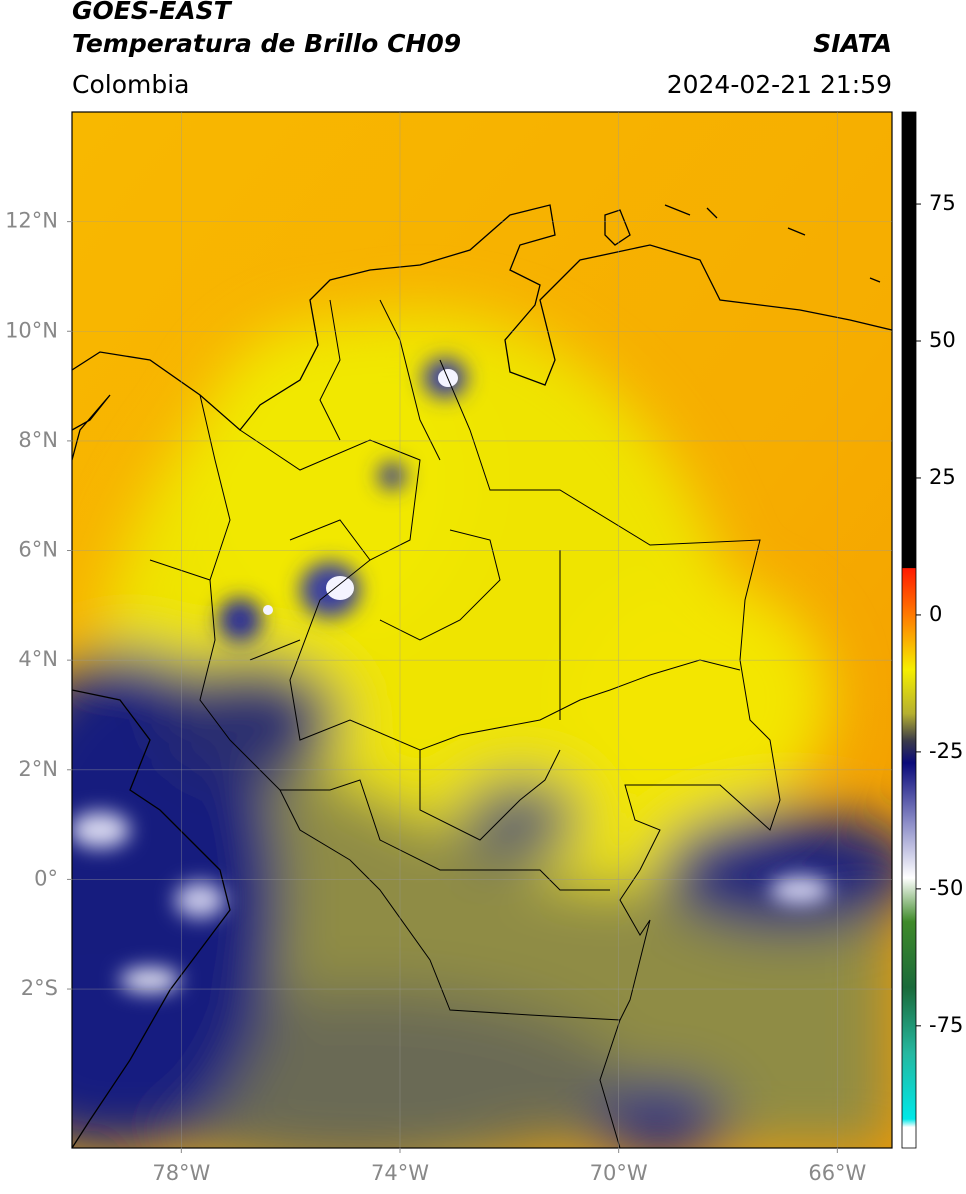 The height and width of the screenshot is (1194, 966). What do you see at coordinates (852, 43) in the screenshot?
I see `source: SIATA` at bounding box center [852, 43].